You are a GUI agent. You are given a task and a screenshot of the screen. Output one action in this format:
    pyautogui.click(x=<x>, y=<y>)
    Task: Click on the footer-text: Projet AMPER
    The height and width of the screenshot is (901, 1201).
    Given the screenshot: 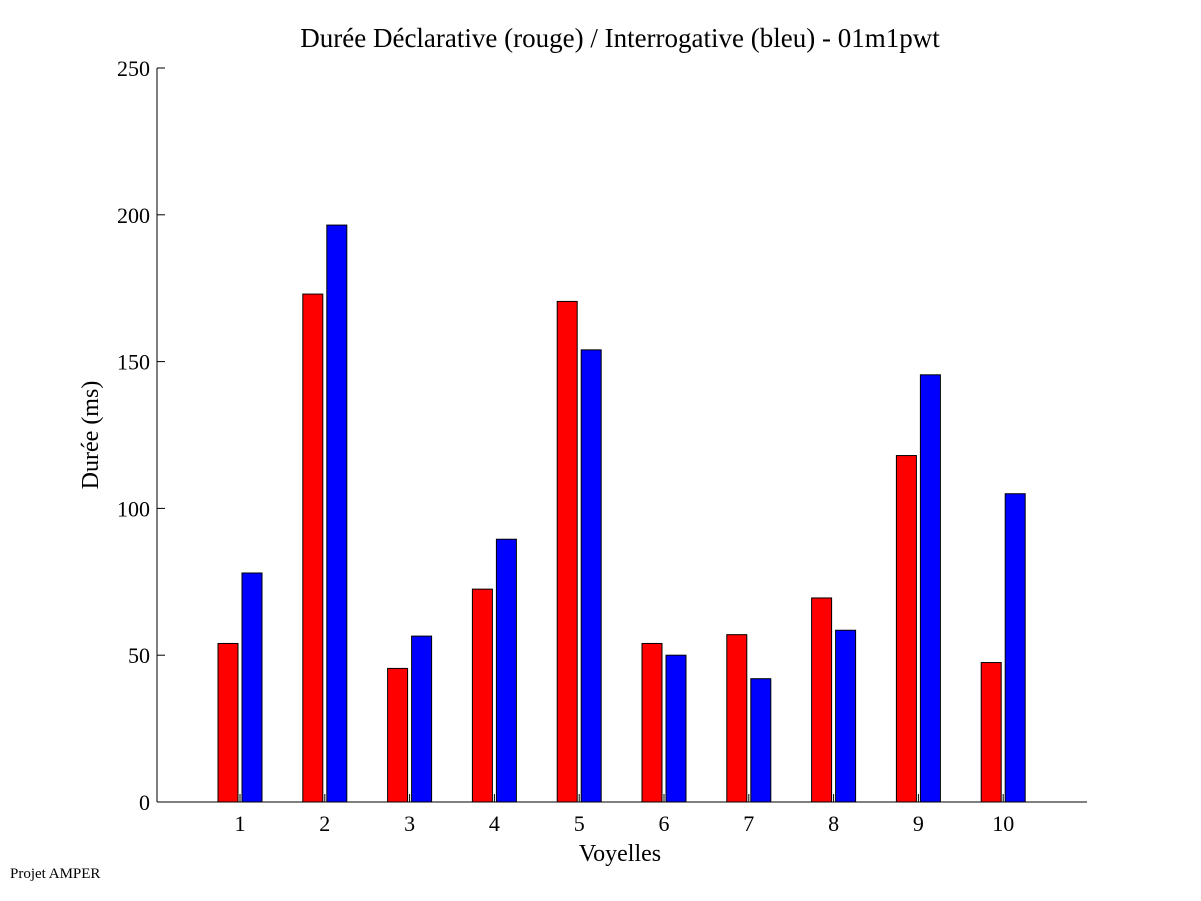 What is the action you would take?
    pyautogui.click(x=55, y=874)
    